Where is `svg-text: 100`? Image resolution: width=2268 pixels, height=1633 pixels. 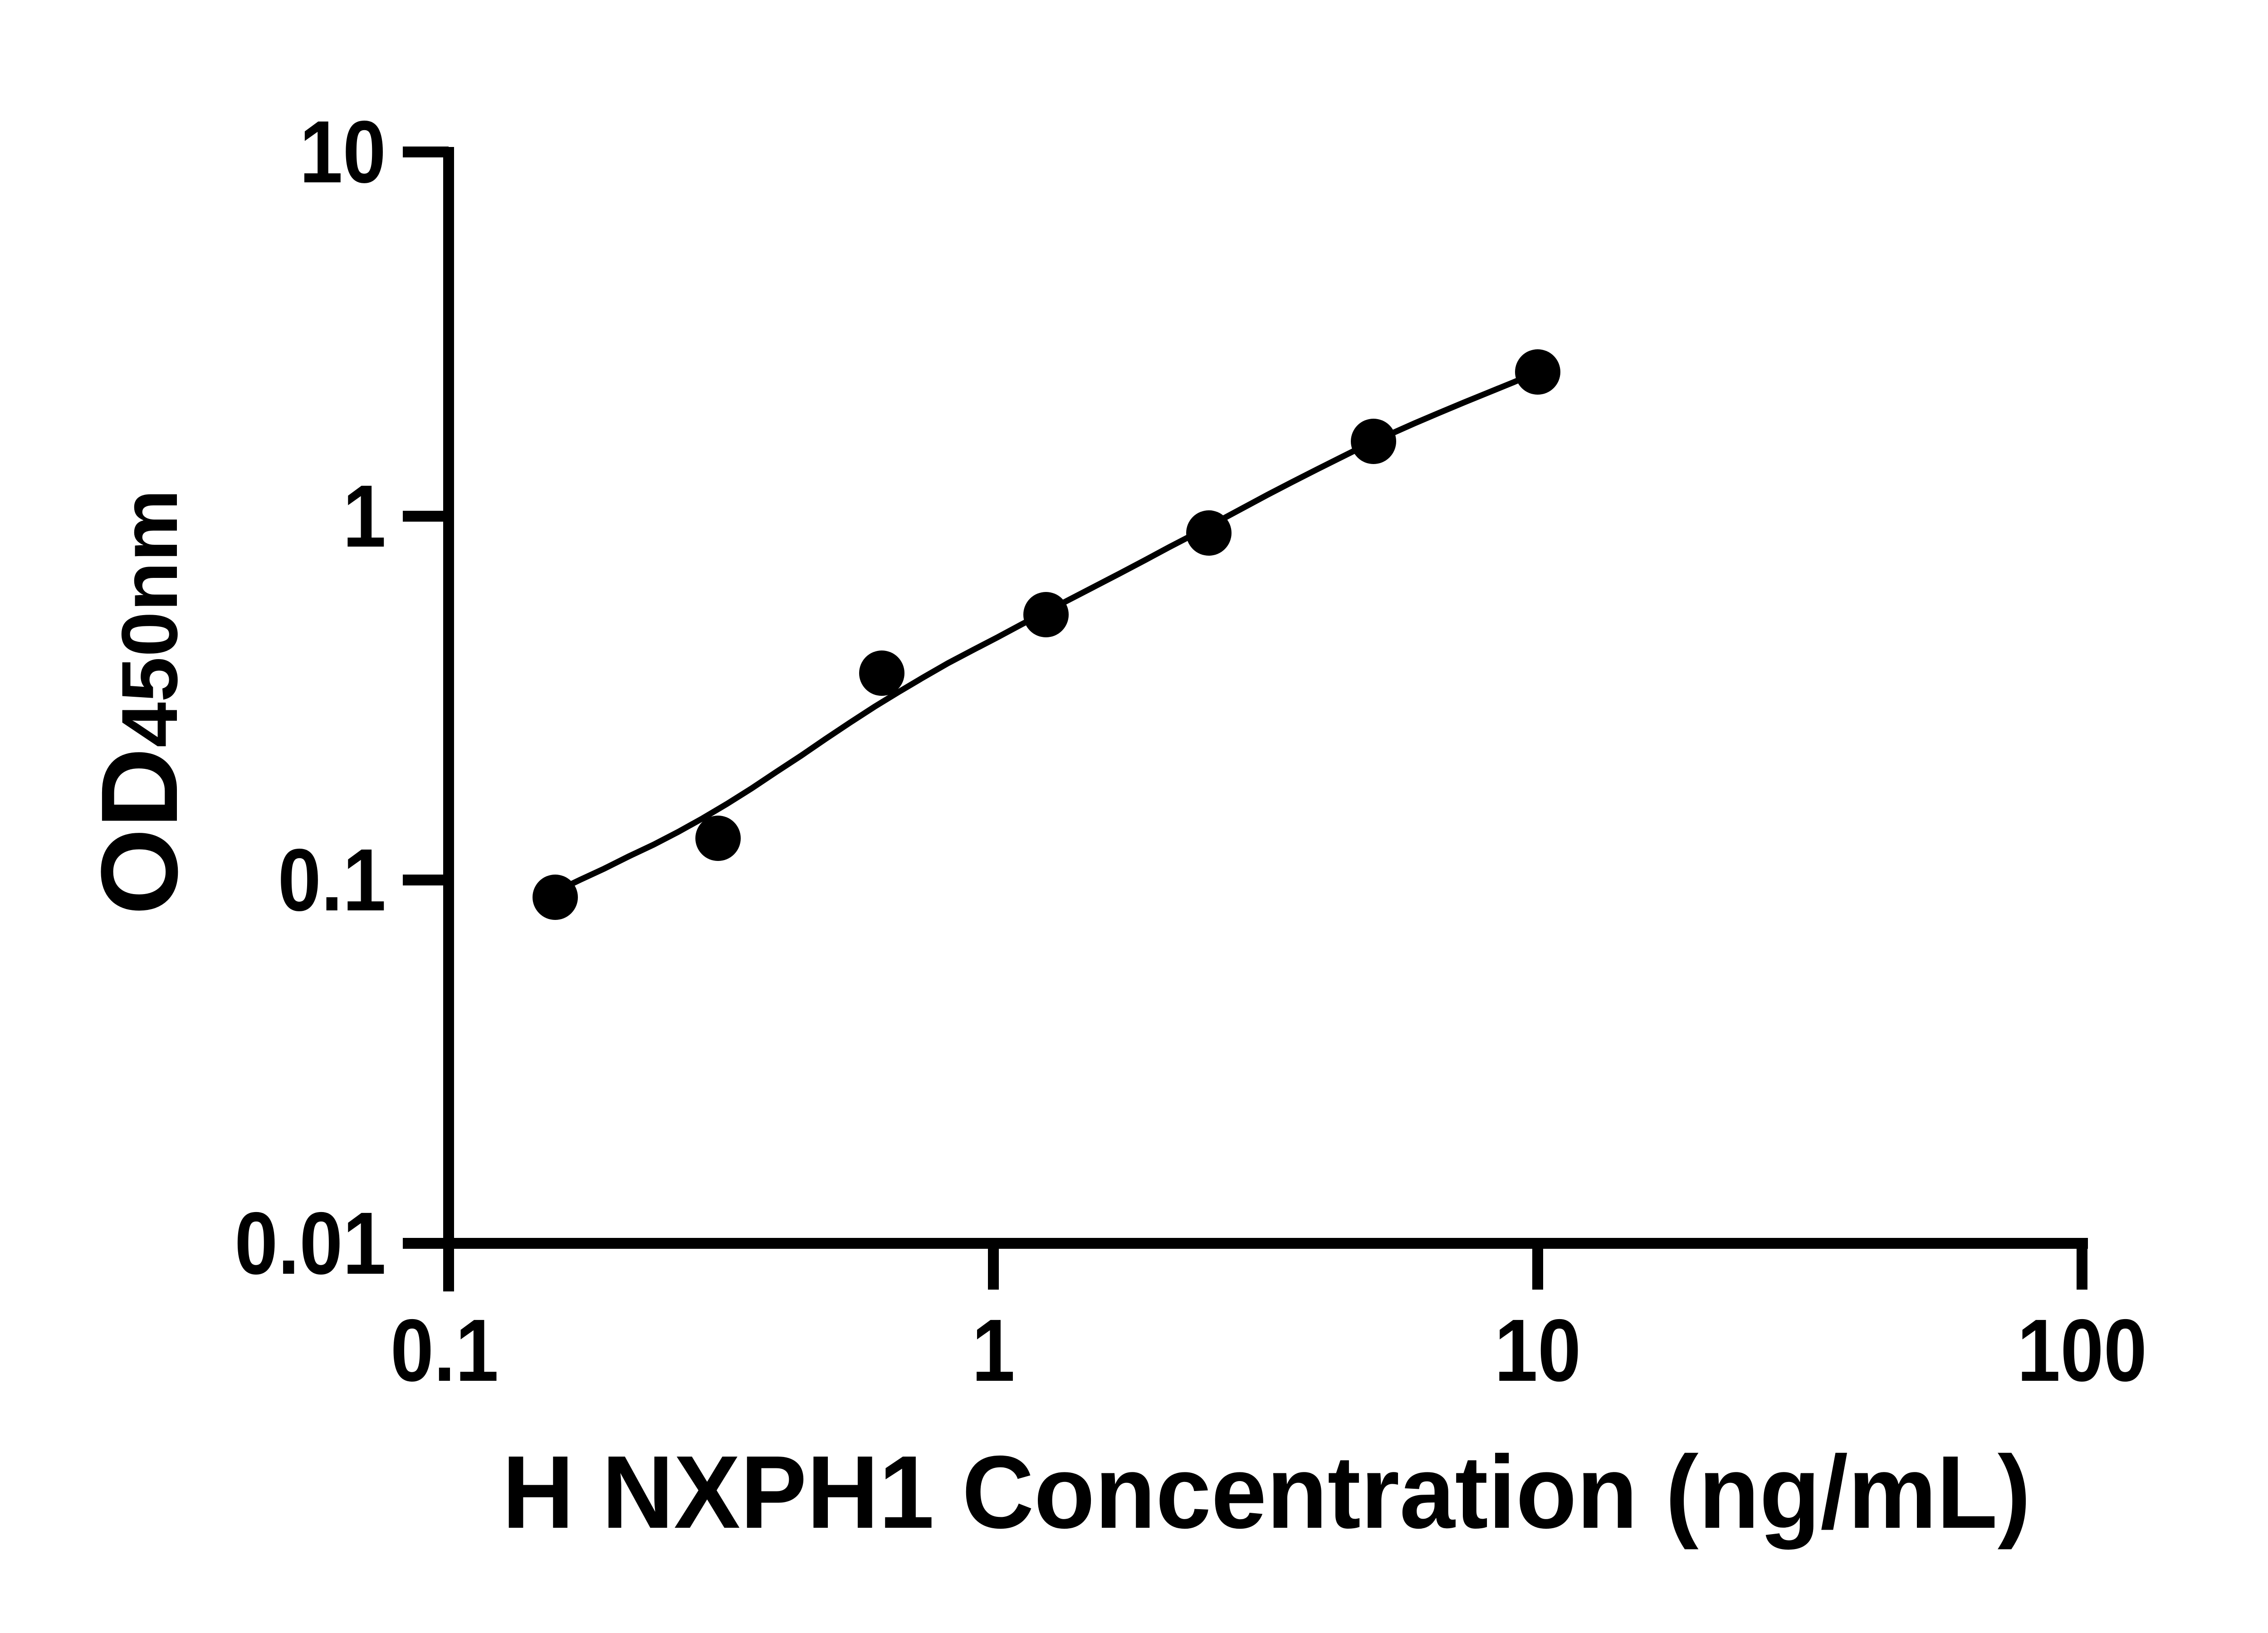
svg-text: 100 is located at coordinates (2082, 1350).